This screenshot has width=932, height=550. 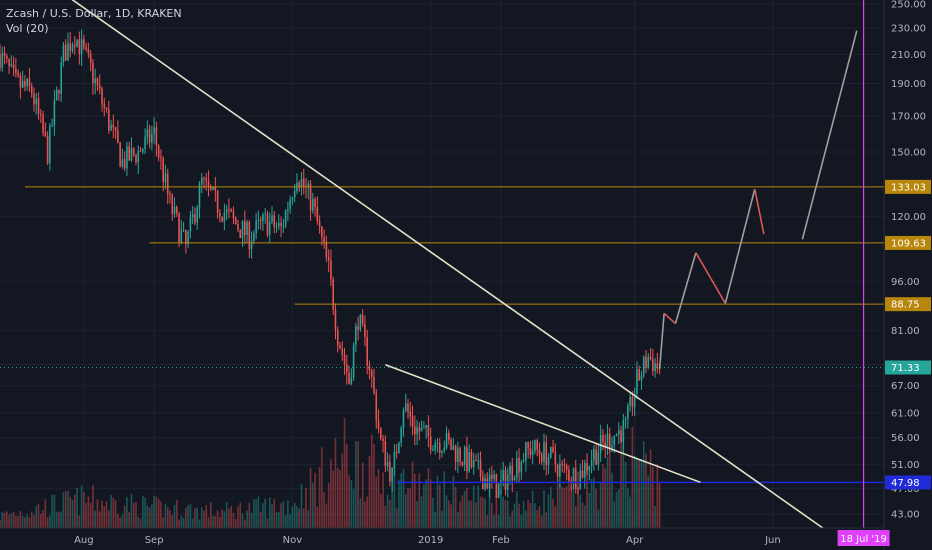 I want to click on volume-indicator-label: Vol (20), so click(x=27, y=28).